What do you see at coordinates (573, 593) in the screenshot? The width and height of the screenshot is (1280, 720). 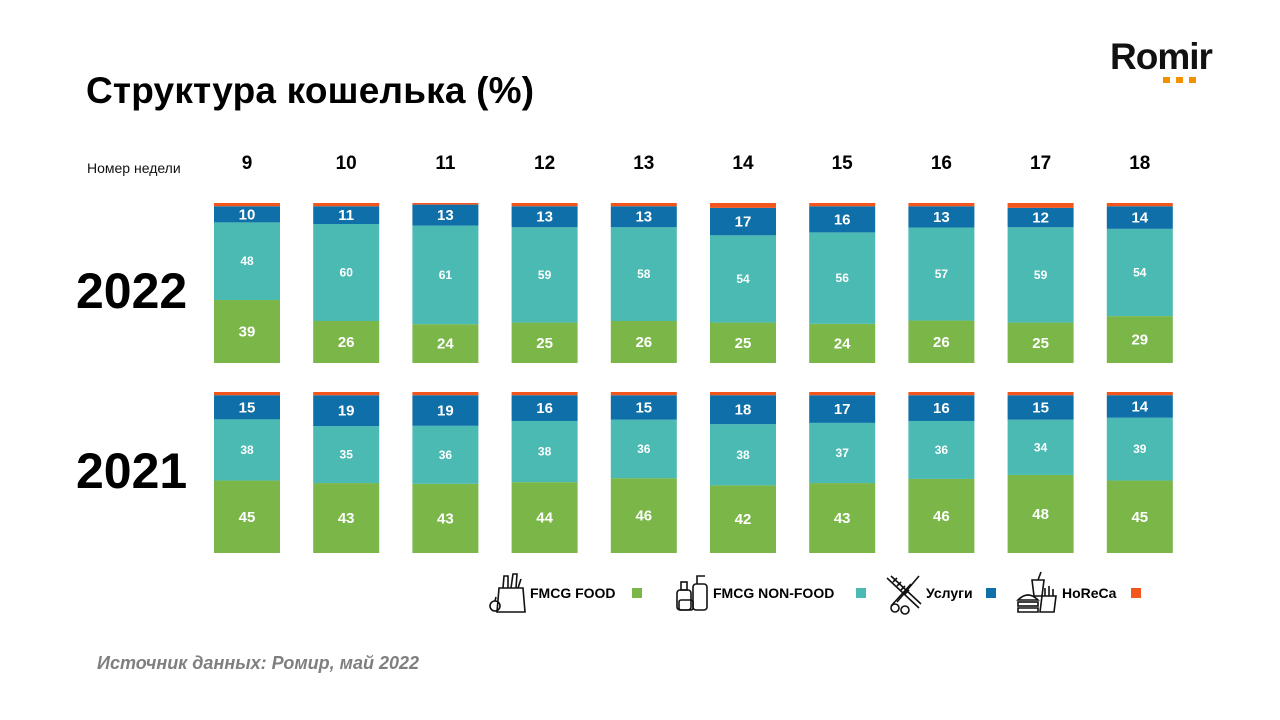 I see `legend-label-fmcg-food: FMCG FOOD` at bounding box center [573, 593].